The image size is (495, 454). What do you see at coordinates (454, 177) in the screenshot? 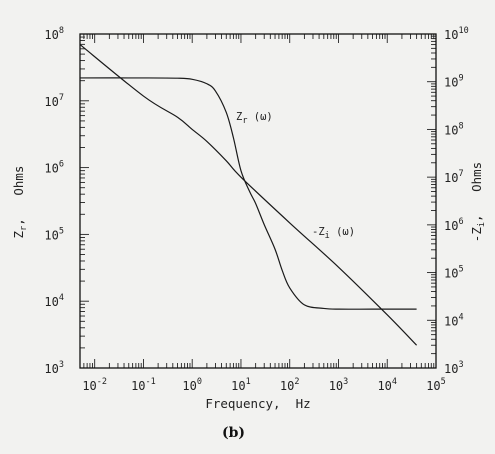
I see `right-tick-label: 10⁷` at bounding box center [454, 177].